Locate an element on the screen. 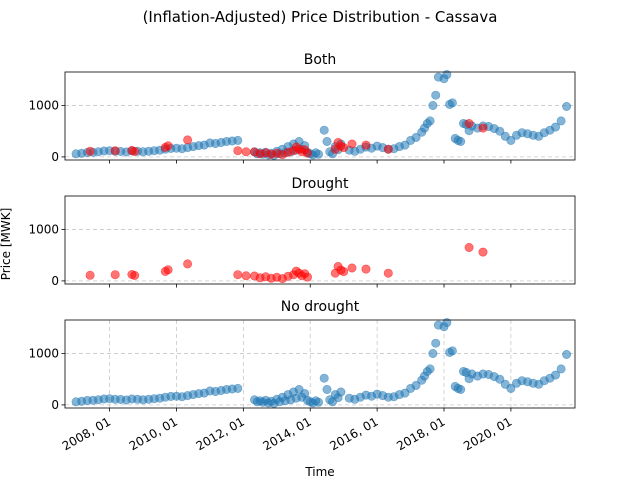  x-tick-label: 2016, 01 is located at coordinates (353, 433).